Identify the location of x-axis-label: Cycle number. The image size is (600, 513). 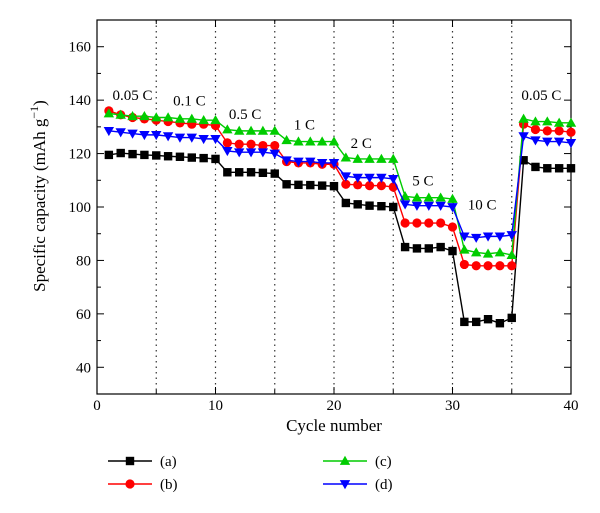
(334, 425).